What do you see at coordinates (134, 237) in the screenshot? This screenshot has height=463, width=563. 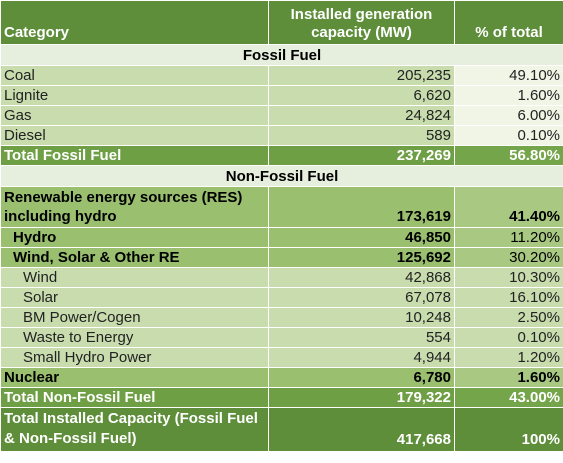 I see `row-label: Hydro` at bounding box center [134, 237].